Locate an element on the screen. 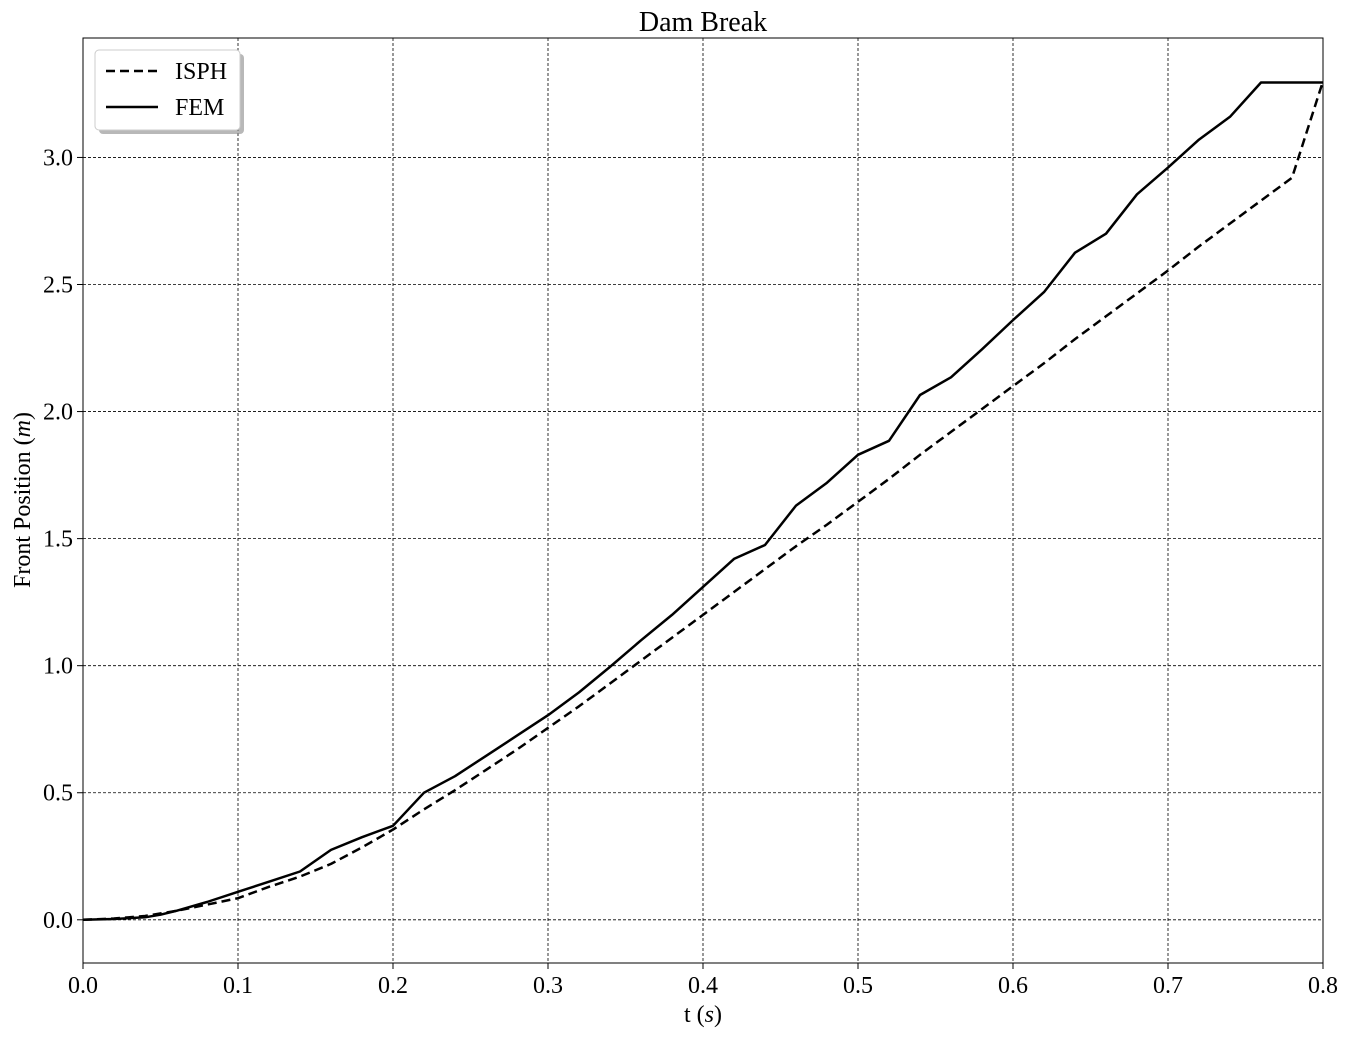 This screenshot has height=1038, width=1348. legend-label-fem: FEM is located at coordinates (199, 108).